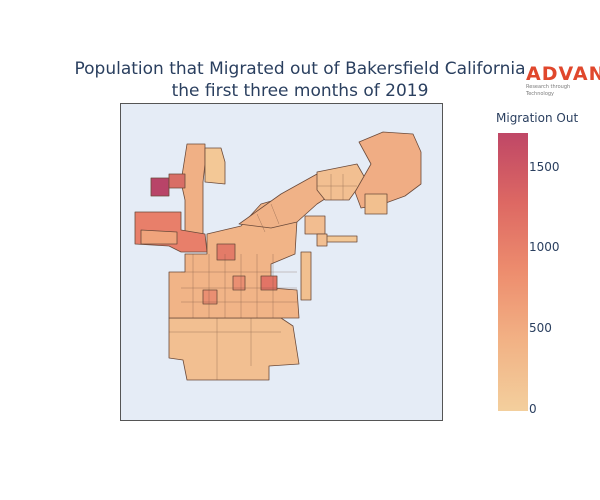  What do you see at coordinates (215, 166) in the screenshot?
I see `region-nw-top` at bounding box center [215, 166].